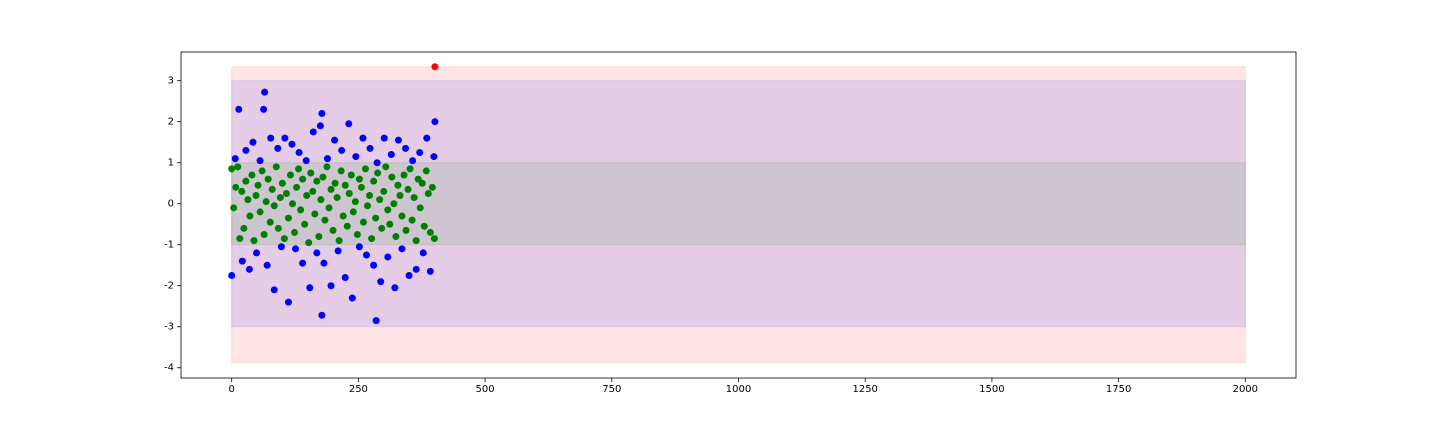 This screenshot has height=432, width=1440. Describe the element at coordinates (171, 204) in the screenshot. I see `y-tick-label: 0` at that location.